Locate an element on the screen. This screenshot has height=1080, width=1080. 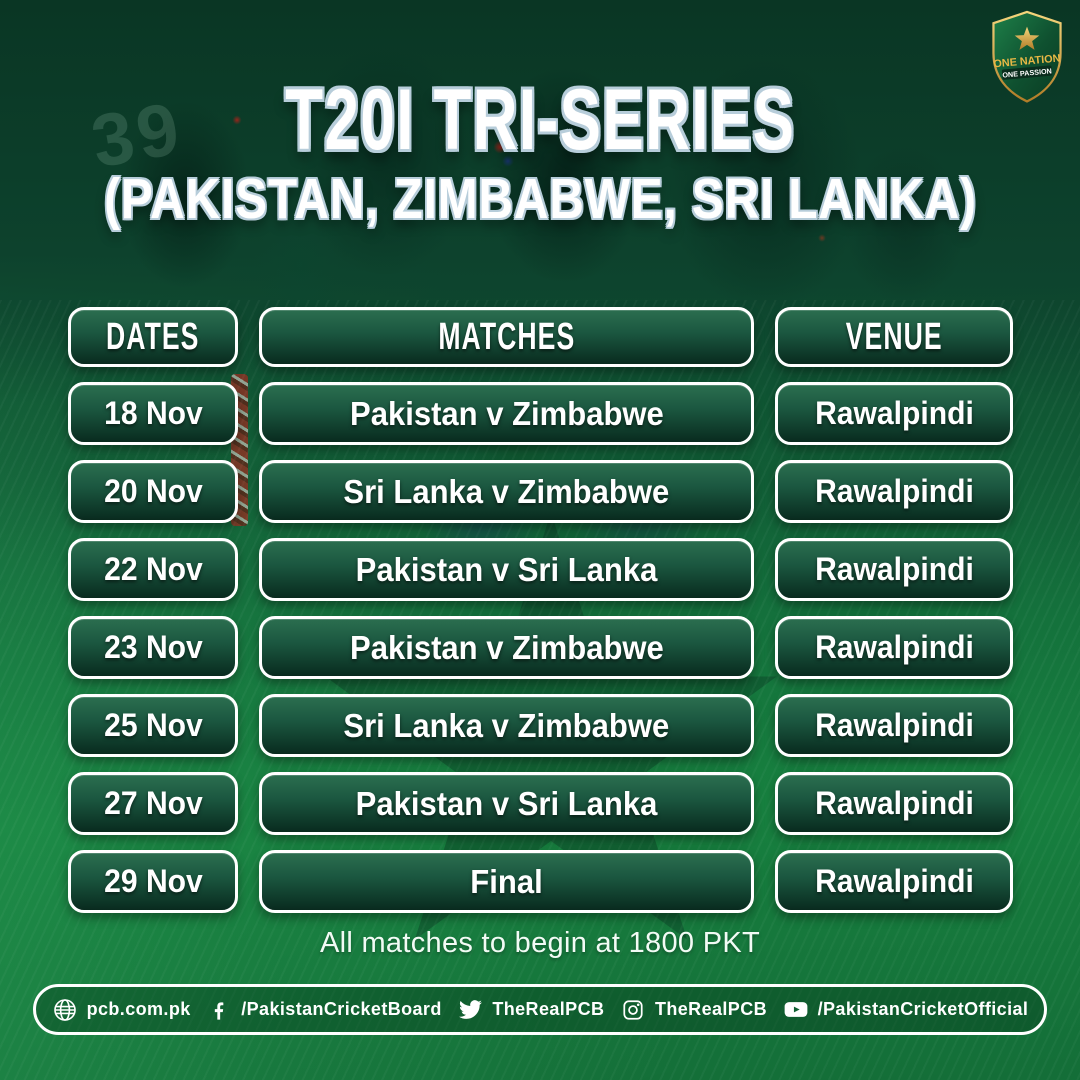
column-header-venue: VENUE is located at coordinates (894, 337).